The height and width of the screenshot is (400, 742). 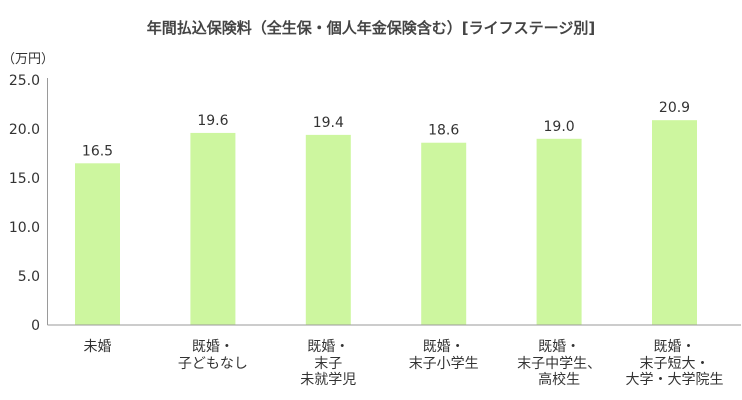 What do you see at coordinates (212, 355) in the screenshot?
I see `x-category-label-2: 既婚・ 子どもなし` at bounding box center [212, 355].